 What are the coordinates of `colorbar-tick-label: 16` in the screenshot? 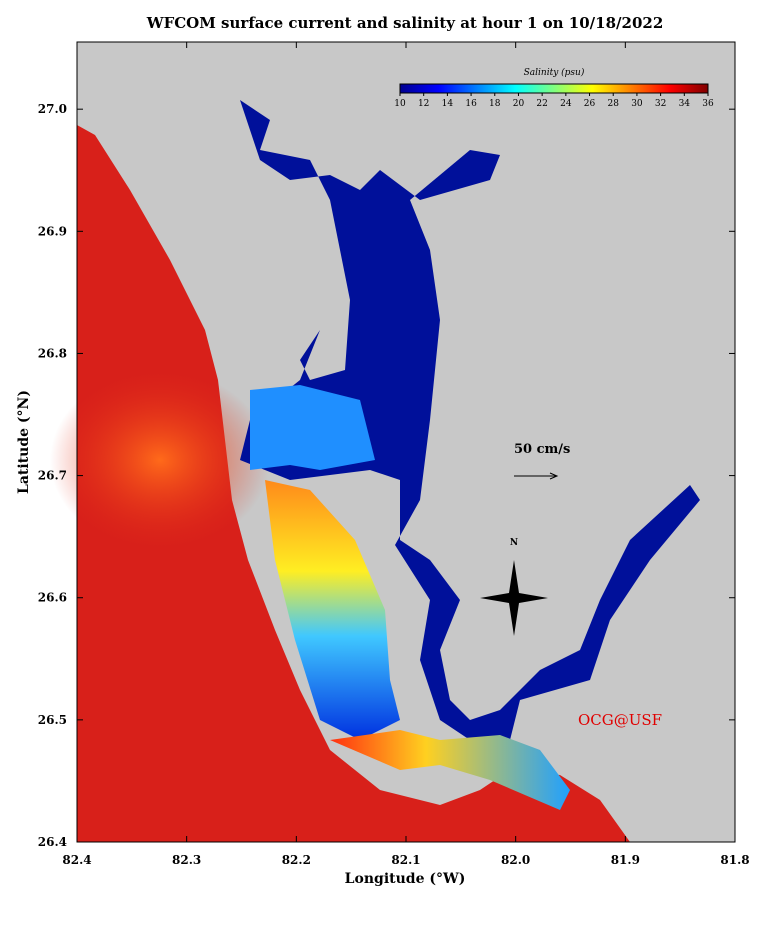 It's located at (471, 104).